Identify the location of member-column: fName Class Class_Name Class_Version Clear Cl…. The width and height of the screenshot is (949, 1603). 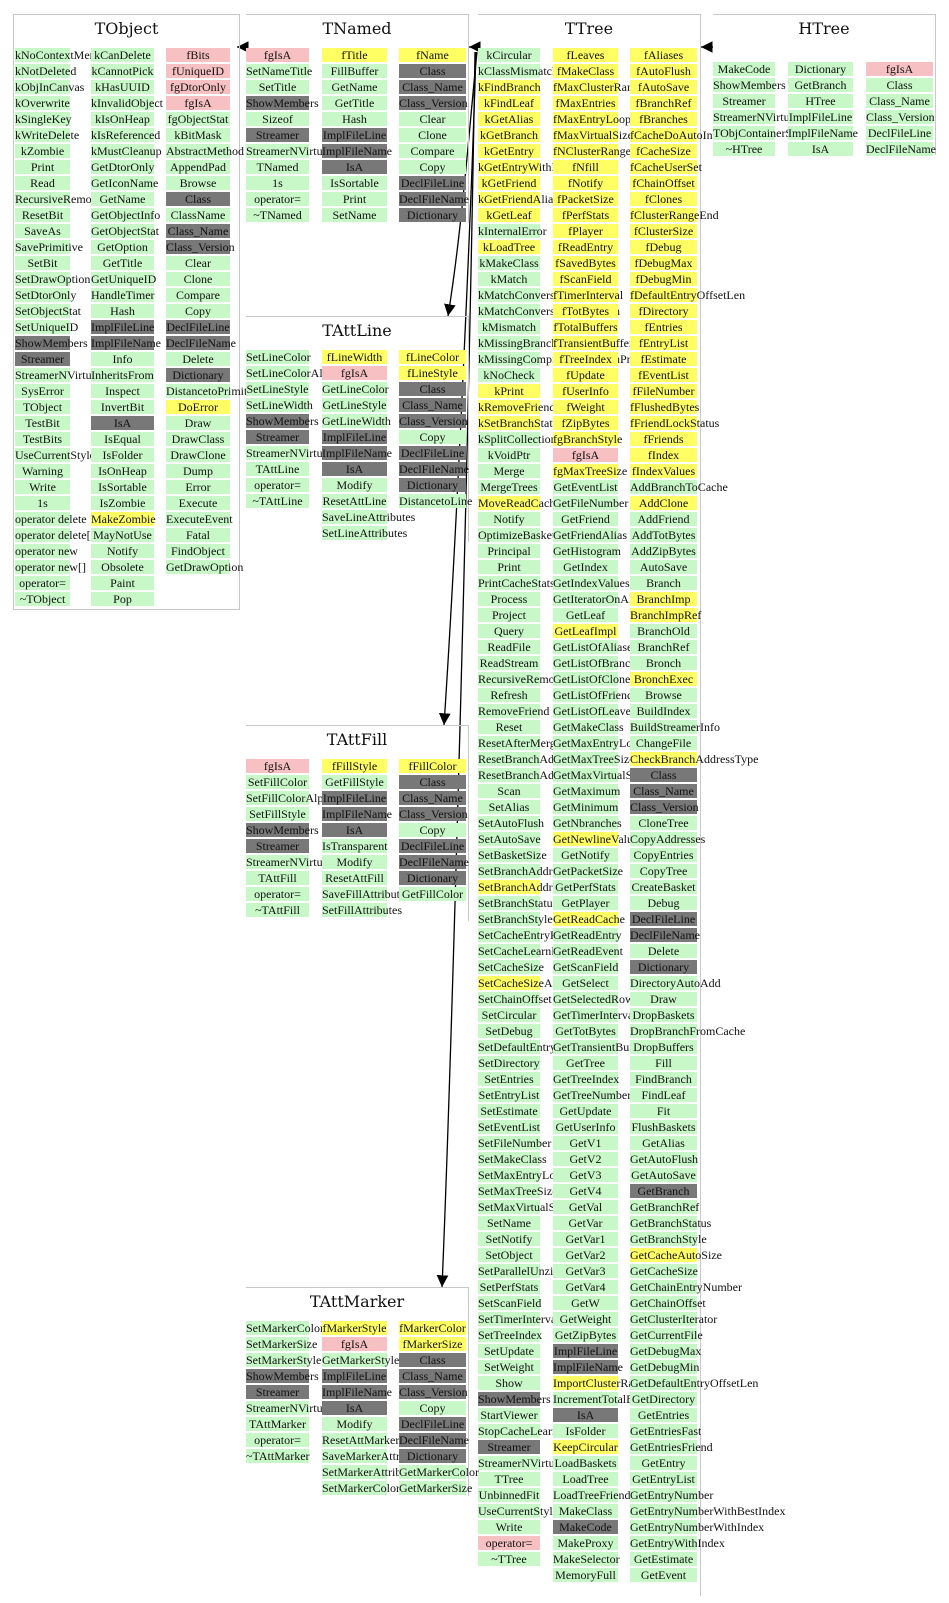
(434, 136).